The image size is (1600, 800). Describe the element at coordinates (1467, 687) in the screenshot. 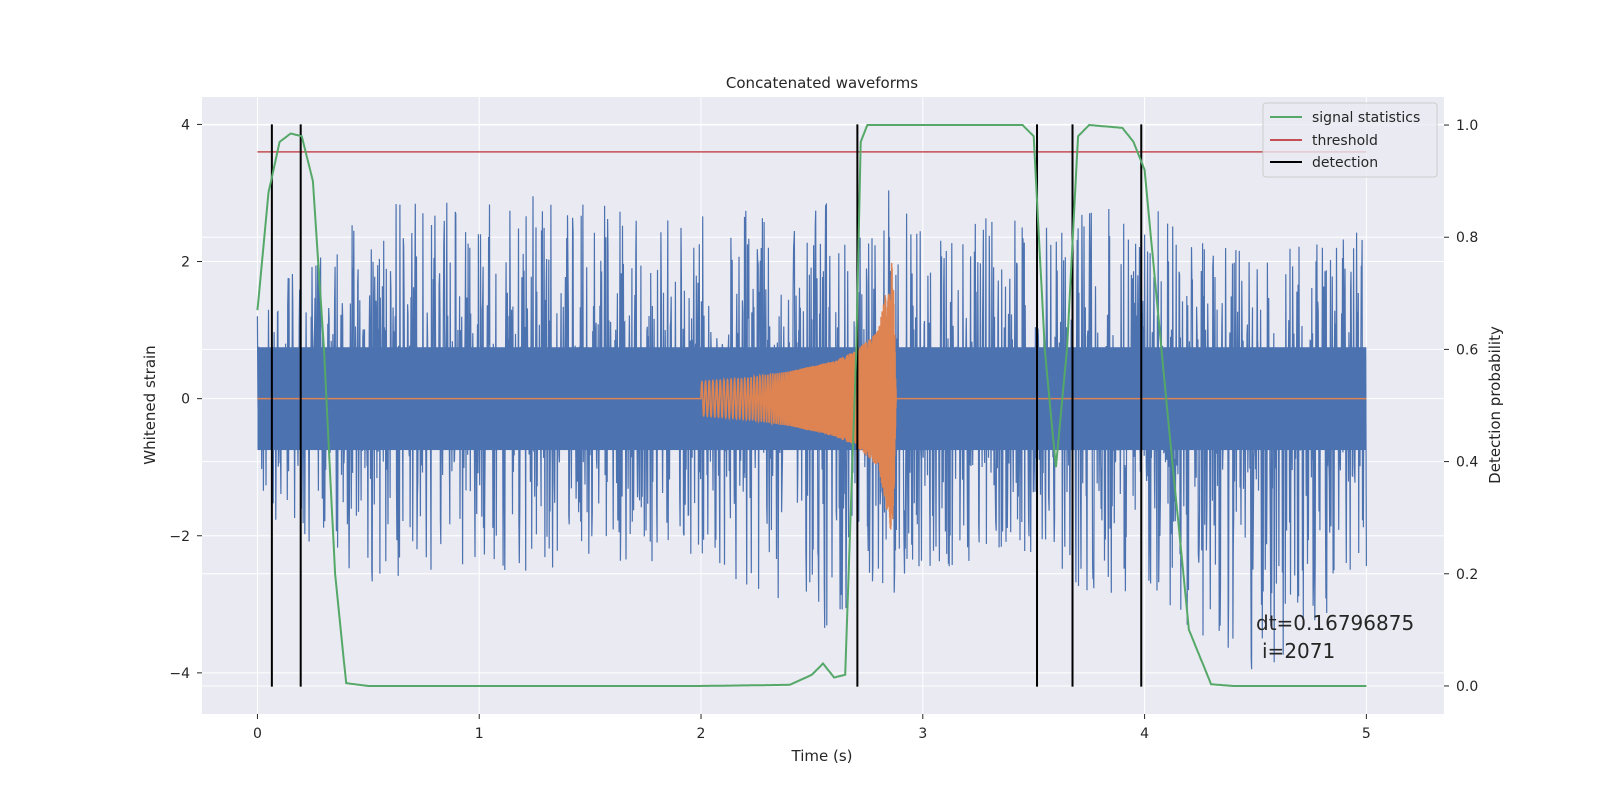

I see `y-right-tick-label-0: 0.0` at that location.